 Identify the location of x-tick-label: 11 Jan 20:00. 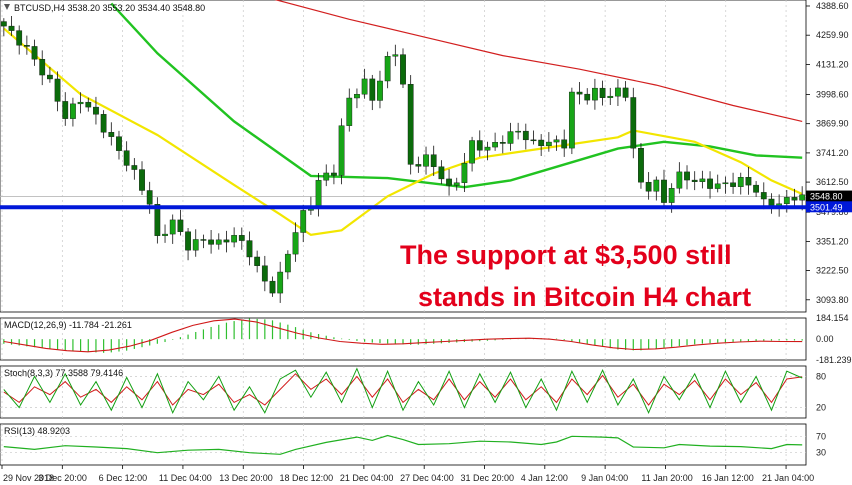
(666, 478).